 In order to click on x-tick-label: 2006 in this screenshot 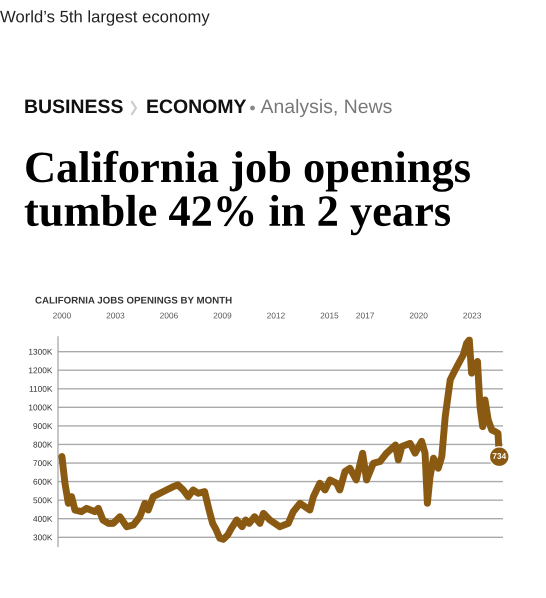, I will do `click(169, 315)`.